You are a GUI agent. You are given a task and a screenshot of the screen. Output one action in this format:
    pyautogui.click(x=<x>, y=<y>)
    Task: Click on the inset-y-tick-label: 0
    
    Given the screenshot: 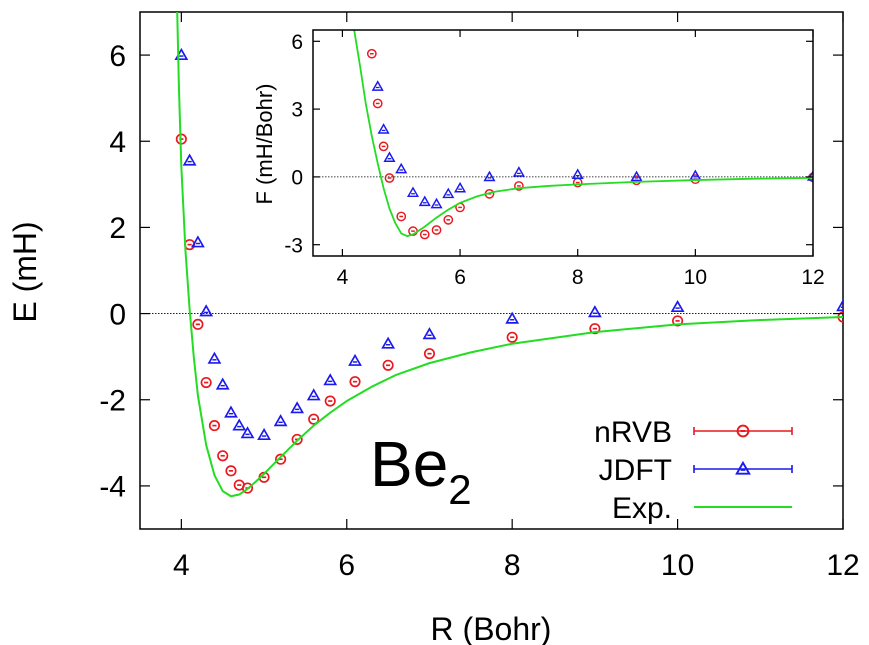 What is the action you would take?
    pyautogui.click(x=297, y=177)
    